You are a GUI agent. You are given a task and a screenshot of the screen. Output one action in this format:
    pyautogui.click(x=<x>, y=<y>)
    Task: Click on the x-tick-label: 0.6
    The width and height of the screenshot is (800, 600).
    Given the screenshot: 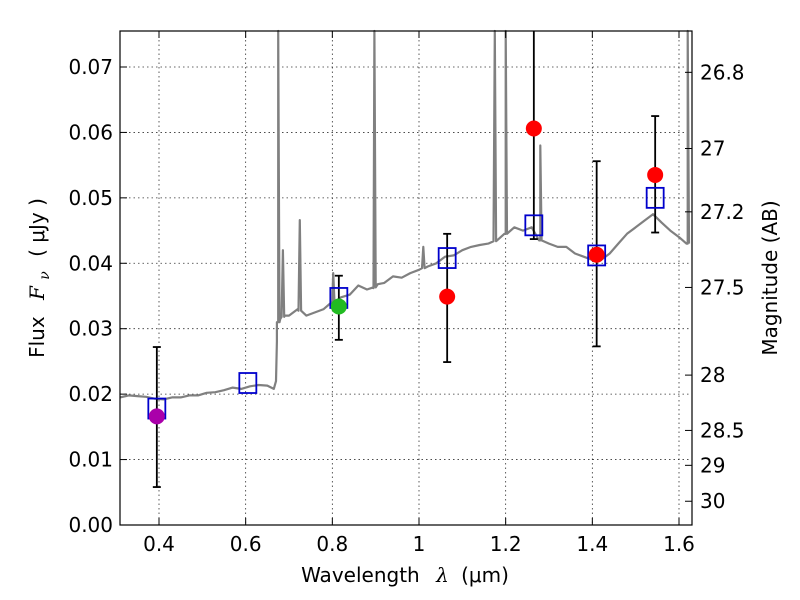 What is the action you would take?
    pyautogui.click(x=246, y=544)
    